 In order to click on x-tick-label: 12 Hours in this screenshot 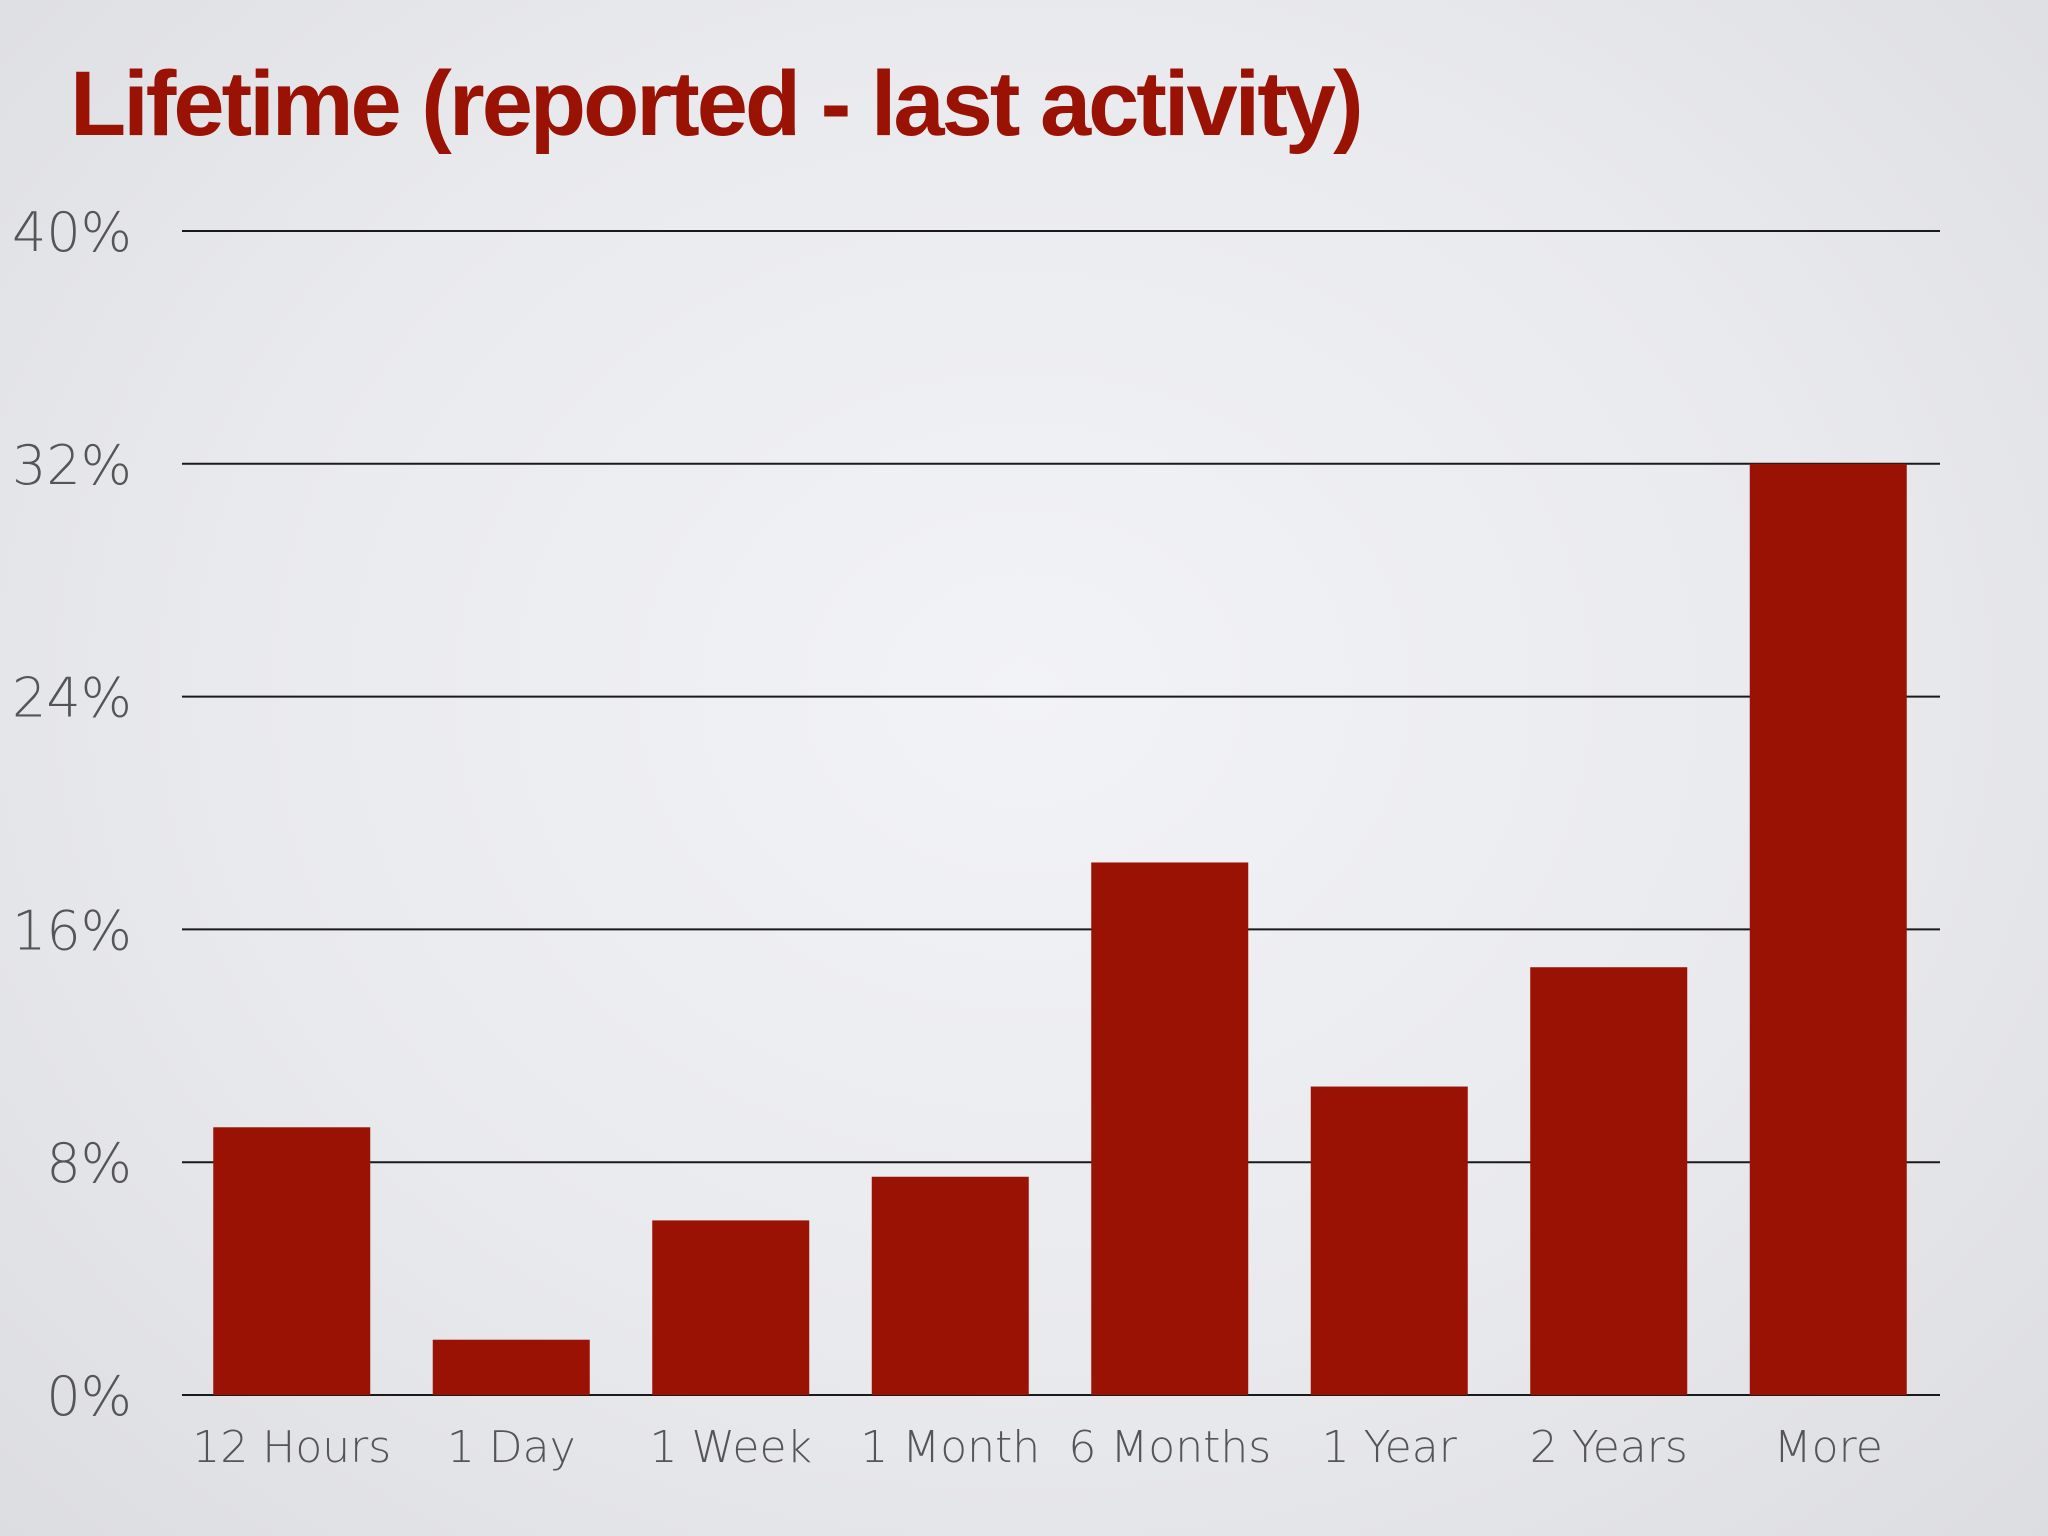, I will do `click(291, 1447)`.